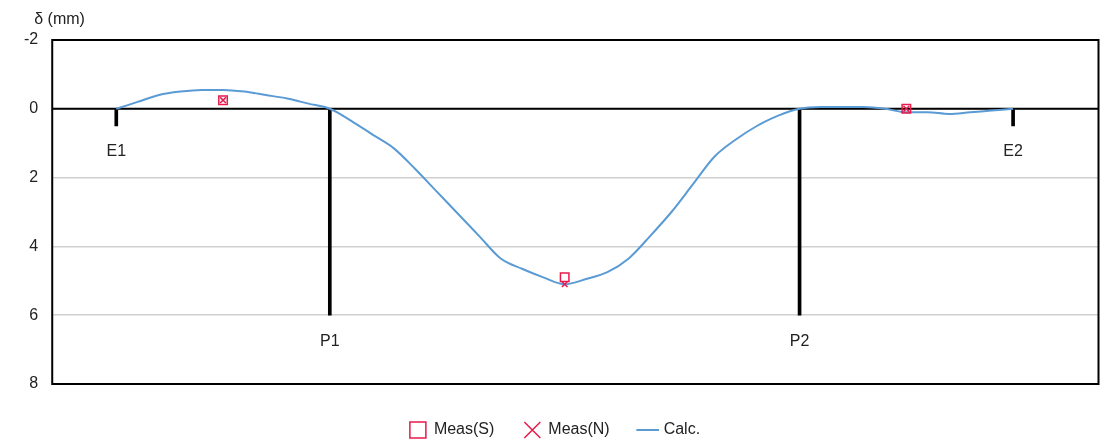 The width and height of the screenshot is (1106, 448). Describe the element at coordinates (34, 177) in the screenshot. I see `y-tick-label: 2` at that location.